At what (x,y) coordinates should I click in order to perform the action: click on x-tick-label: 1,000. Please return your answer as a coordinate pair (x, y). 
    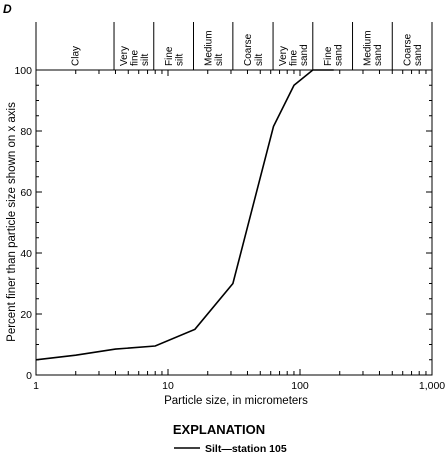
    Looking at the image, I should click on (432, 386).